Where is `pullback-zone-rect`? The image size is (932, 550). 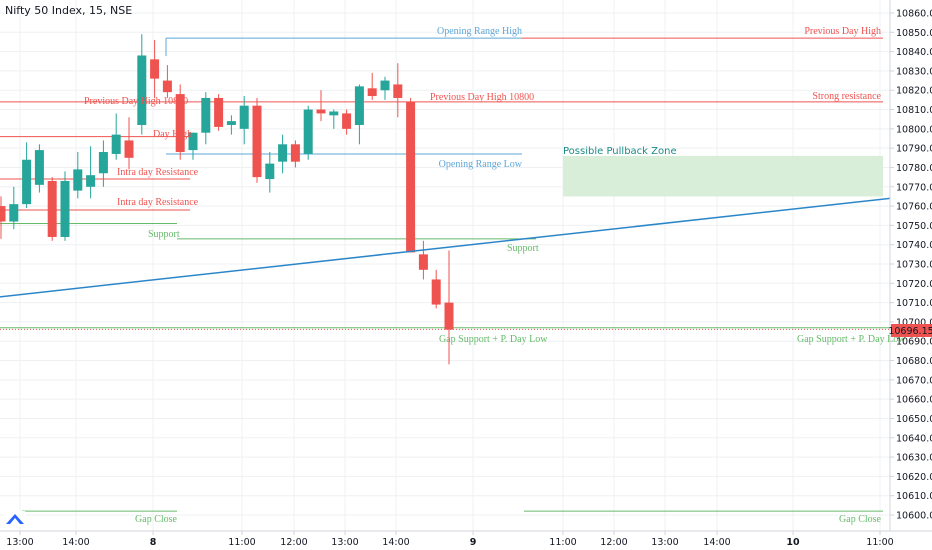
pullback-zone-rect is located at coordinates (723, 176).